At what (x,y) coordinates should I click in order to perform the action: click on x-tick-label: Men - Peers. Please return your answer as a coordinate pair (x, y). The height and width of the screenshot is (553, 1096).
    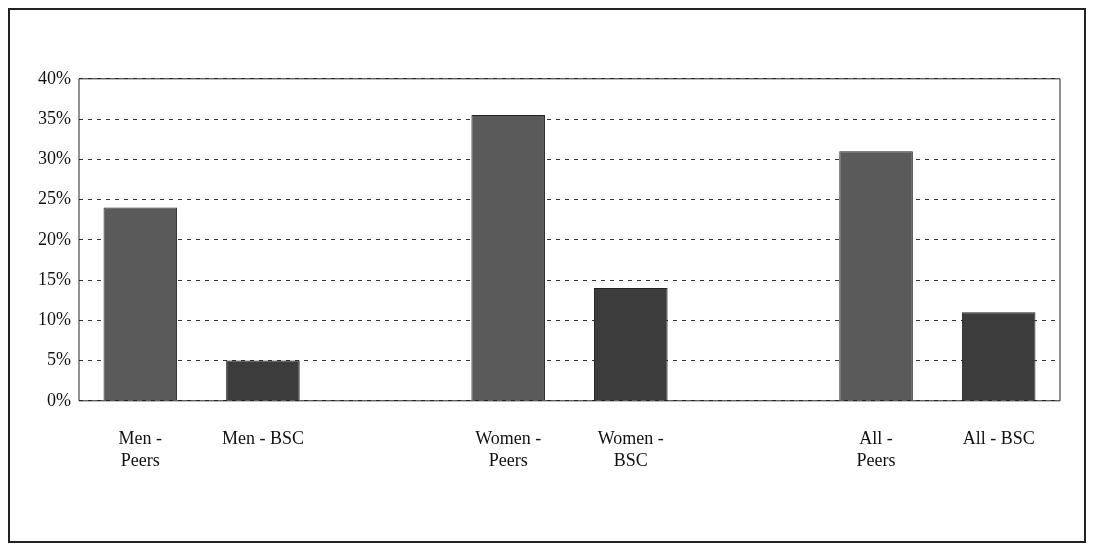
    Looking at the image, I should click on (140, 449).